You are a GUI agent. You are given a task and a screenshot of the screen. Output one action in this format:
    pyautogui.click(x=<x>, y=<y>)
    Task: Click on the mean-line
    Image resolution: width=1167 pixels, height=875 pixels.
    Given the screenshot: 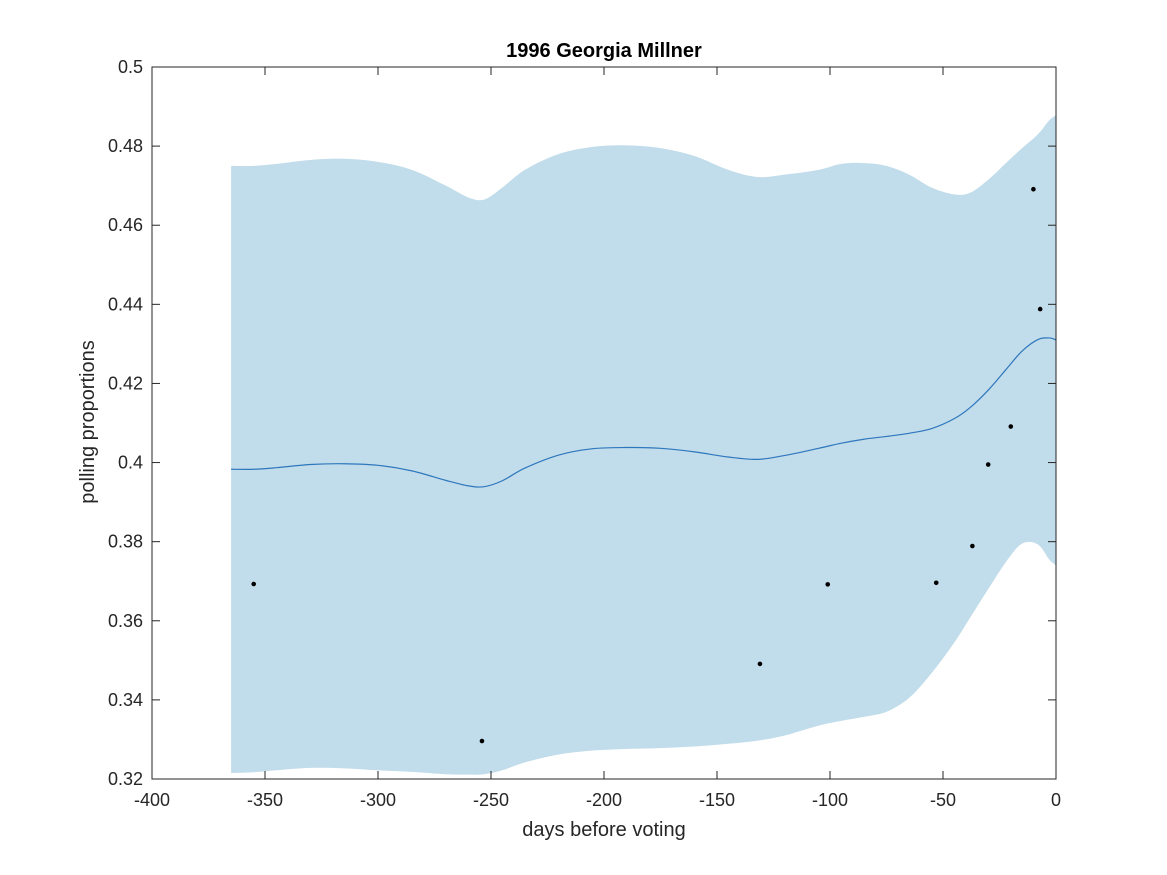 What is the action you would take?
    pyautogui.click(x=644, y=412)
    